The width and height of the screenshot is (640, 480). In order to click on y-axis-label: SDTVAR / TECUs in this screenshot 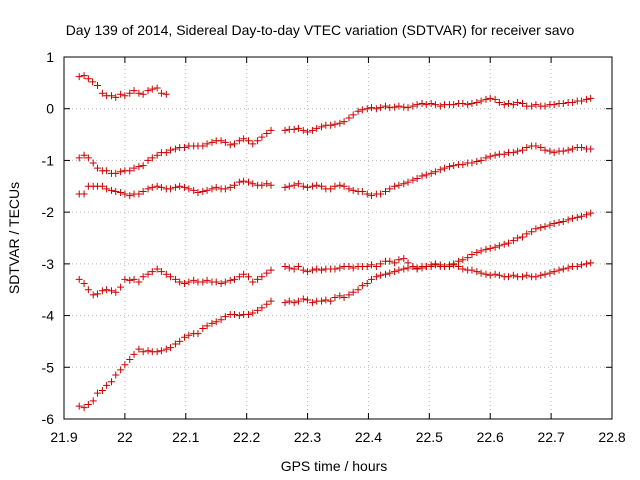, I will do `click(14, 238)`.